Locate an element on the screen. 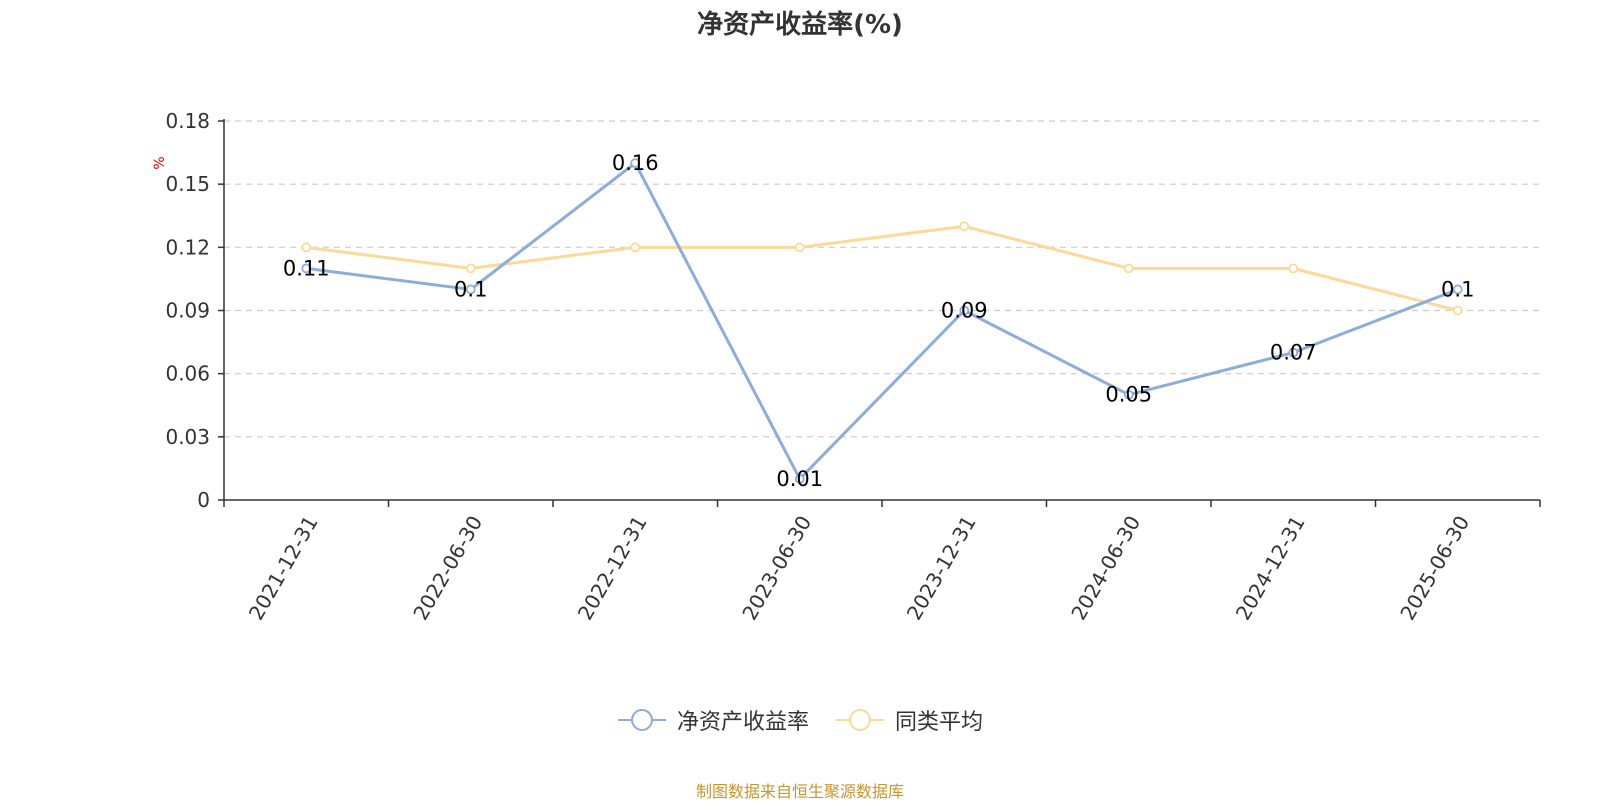  x-tick-label: 2022-06-30 is located at coordinates (447, 568).